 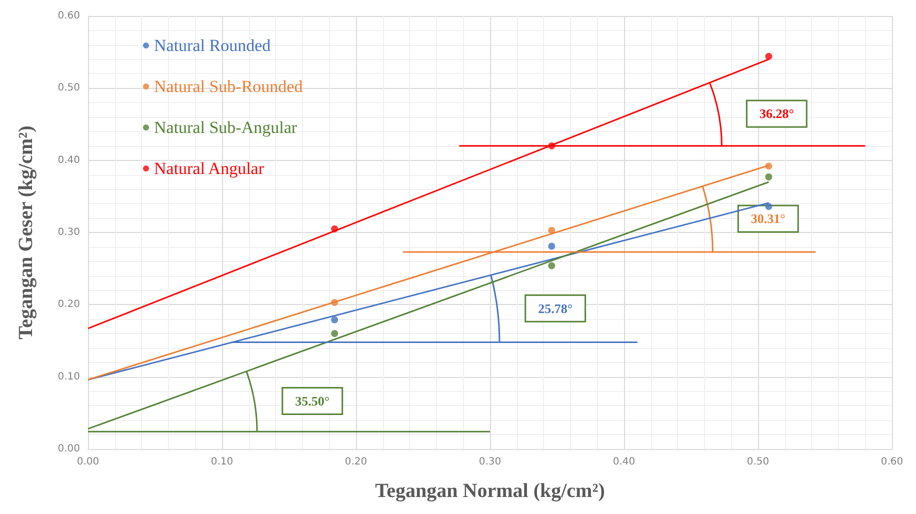 What do you see at coordinates (209, 168) in the screenshot?
I see `legend-label: Natural Angular` at bounding box center [209, 168].